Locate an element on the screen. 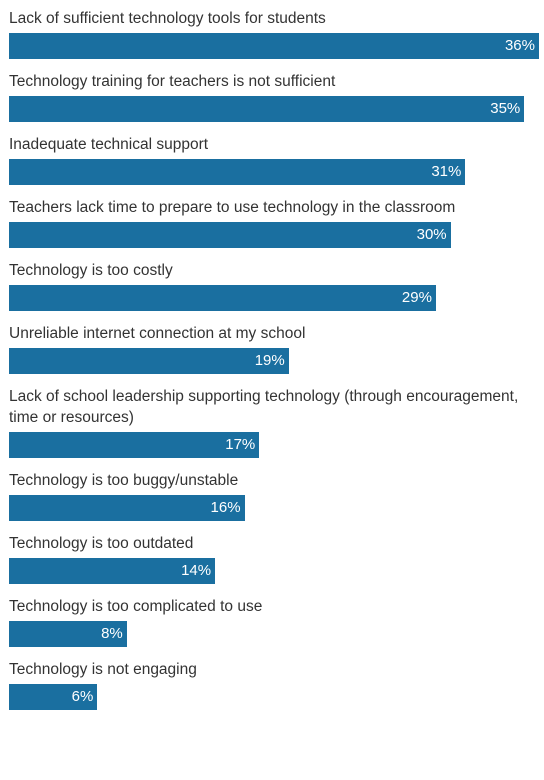 The height and width of the screenshot is (780, 544). bar: 30% is located at coordinates (230, 235).